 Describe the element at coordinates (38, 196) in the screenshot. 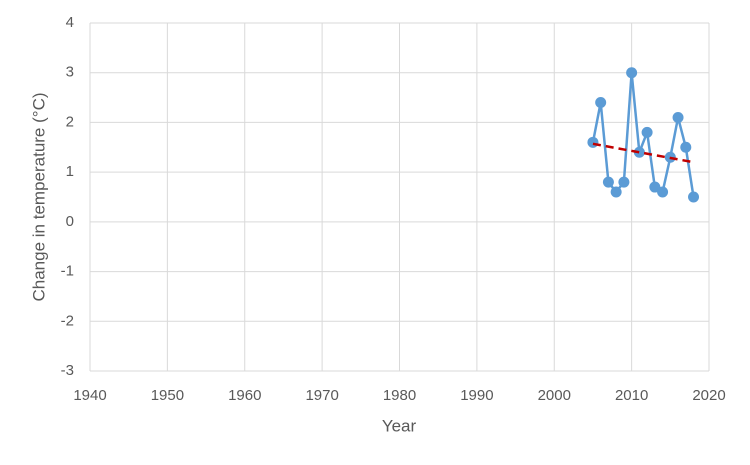

I see `y-axis-title: Change in temperature (°C)` at that location.